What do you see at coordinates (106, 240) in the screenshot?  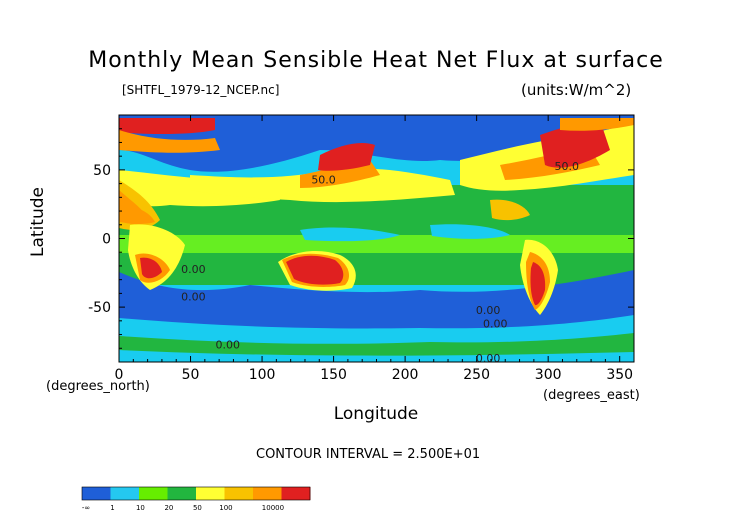 I see `y-tick-label: 0` at bounding box center [106, 240].